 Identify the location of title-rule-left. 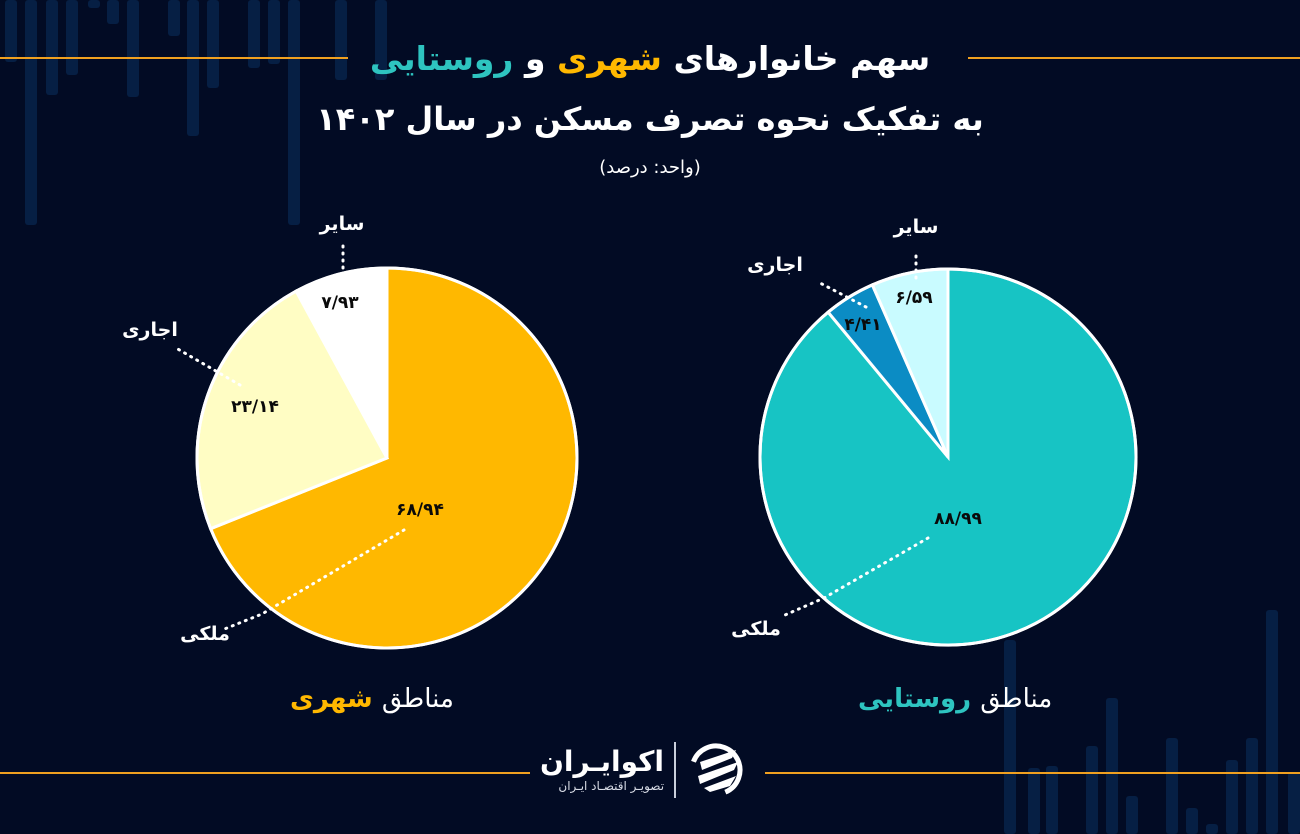
(174, 58).